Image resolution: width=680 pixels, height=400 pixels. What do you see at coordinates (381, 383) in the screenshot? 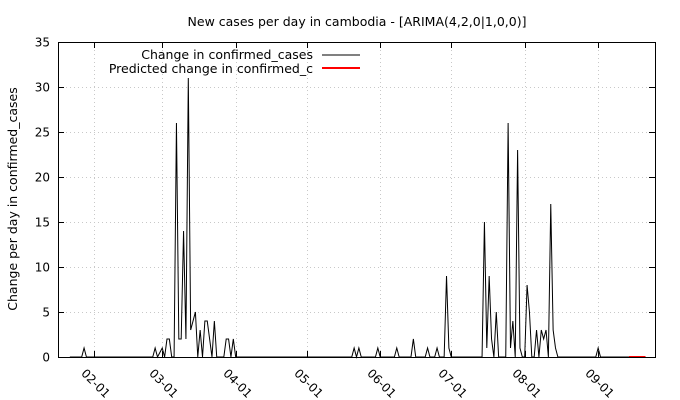
I see `x-tick-label: 06-01` at bounding box center [381, 383].